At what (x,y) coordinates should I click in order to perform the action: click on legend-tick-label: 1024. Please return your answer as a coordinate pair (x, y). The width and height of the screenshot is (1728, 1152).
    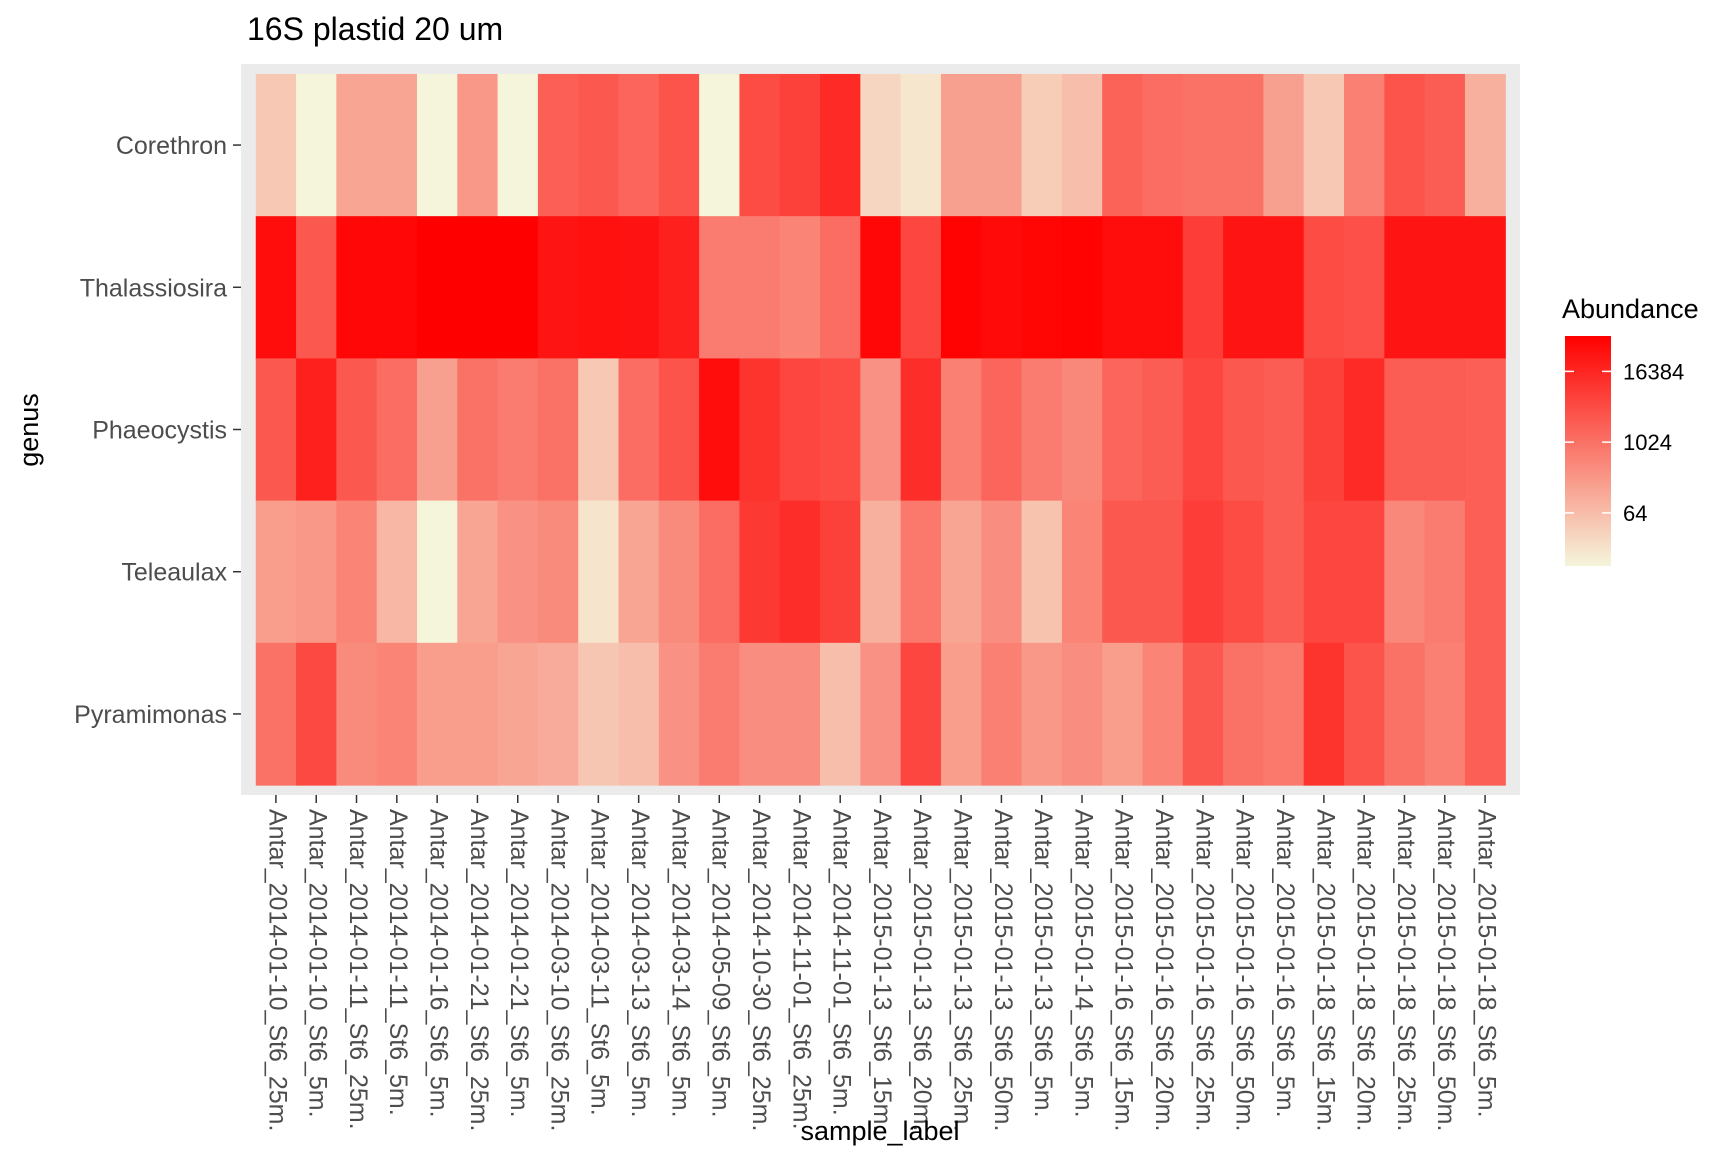
    Looking at the image, I should click on (1647, 442).